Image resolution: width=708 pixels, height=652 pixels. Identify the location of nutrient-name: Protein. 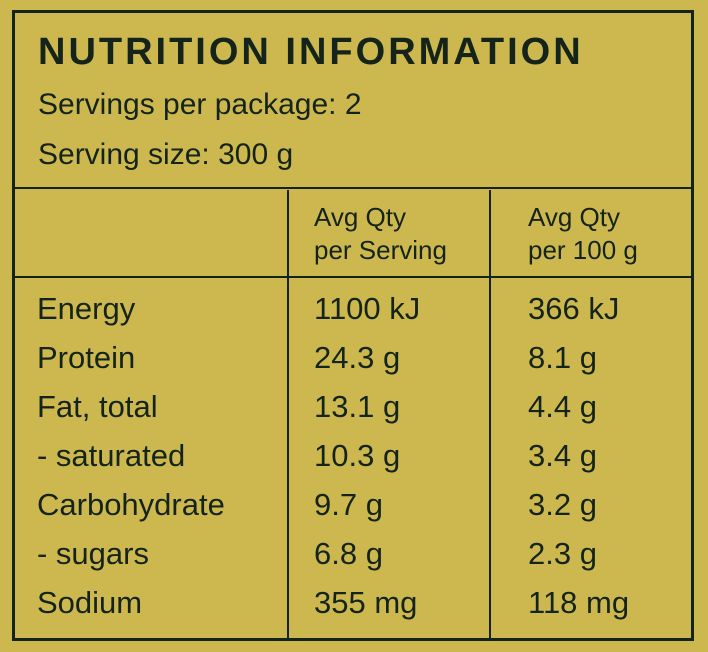
(86, 357).